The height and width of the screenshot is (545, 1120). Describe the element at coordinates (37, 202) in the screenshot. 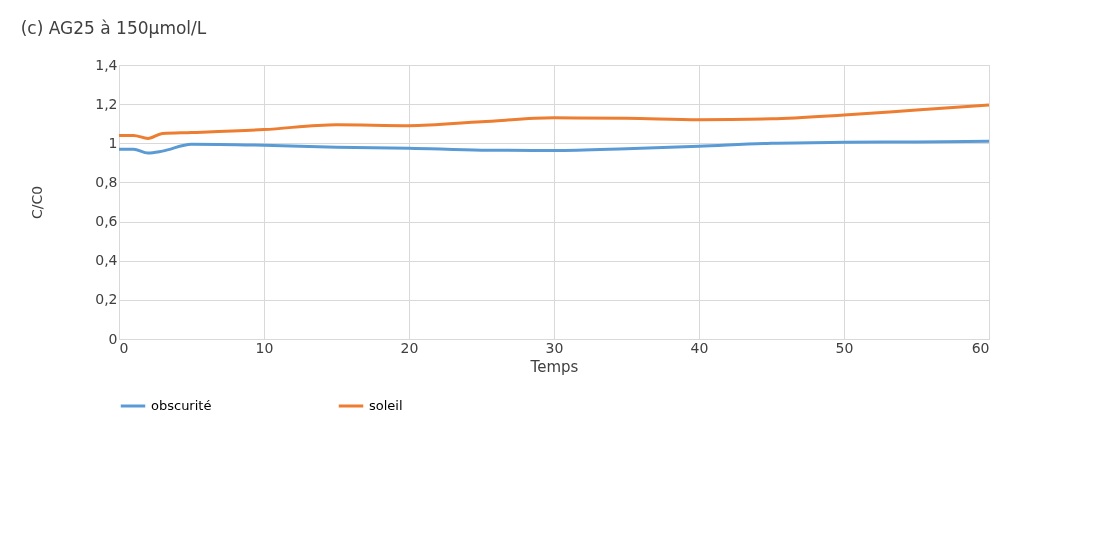

I see `y-axis-title: C/C0` at that location.